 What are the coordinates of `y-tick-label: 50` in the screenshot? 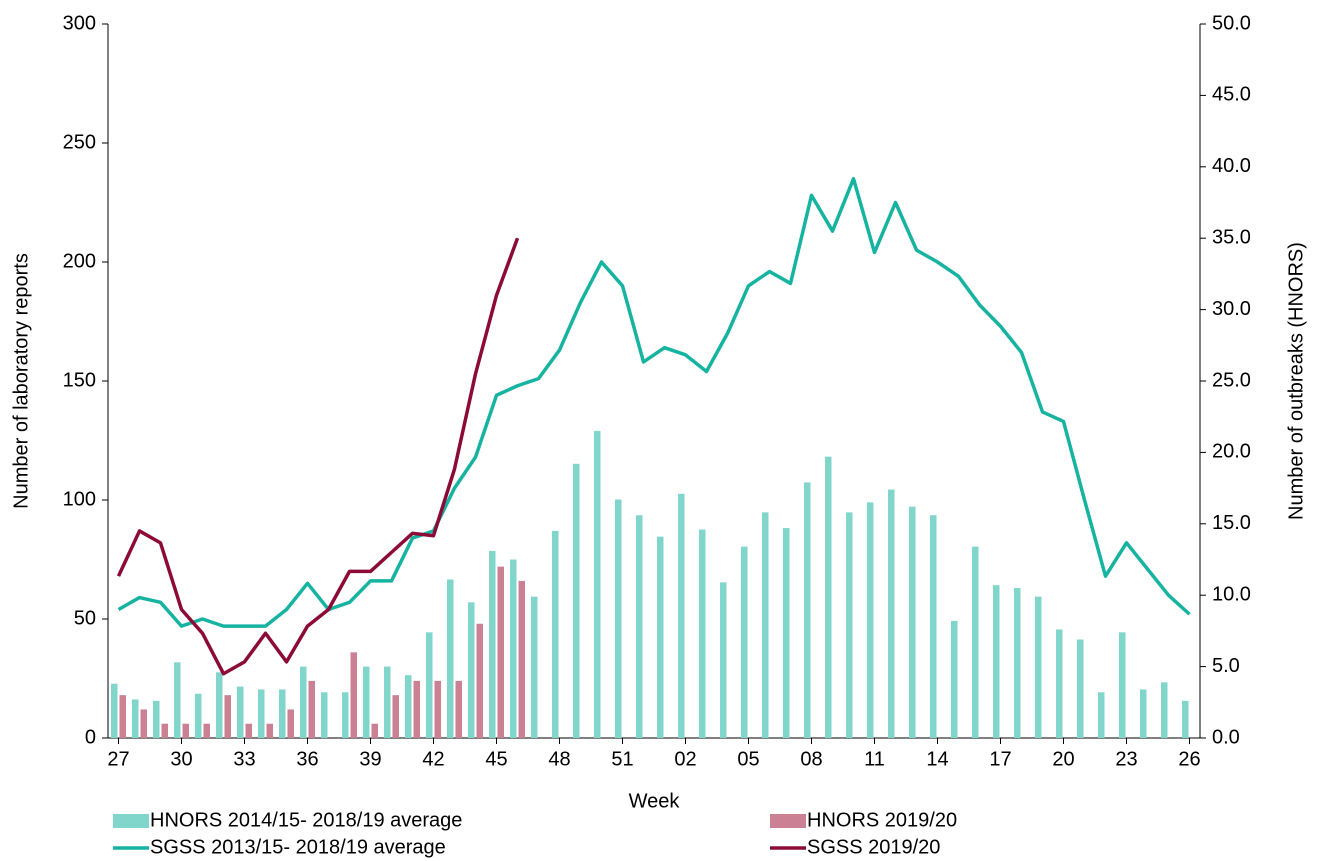 It's located at (85, 618).